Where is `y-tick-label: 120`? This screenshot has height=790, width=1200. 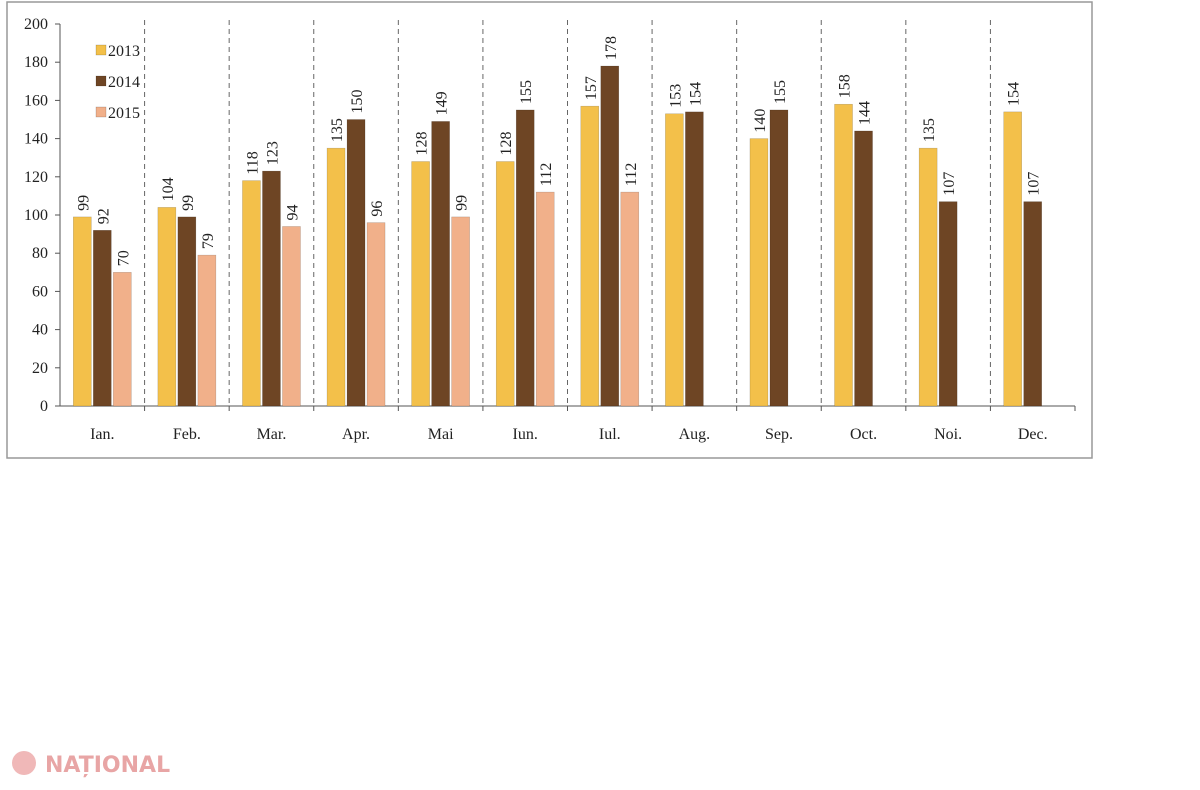
y-tick-label: 120 is located at coordinates (36, 177).